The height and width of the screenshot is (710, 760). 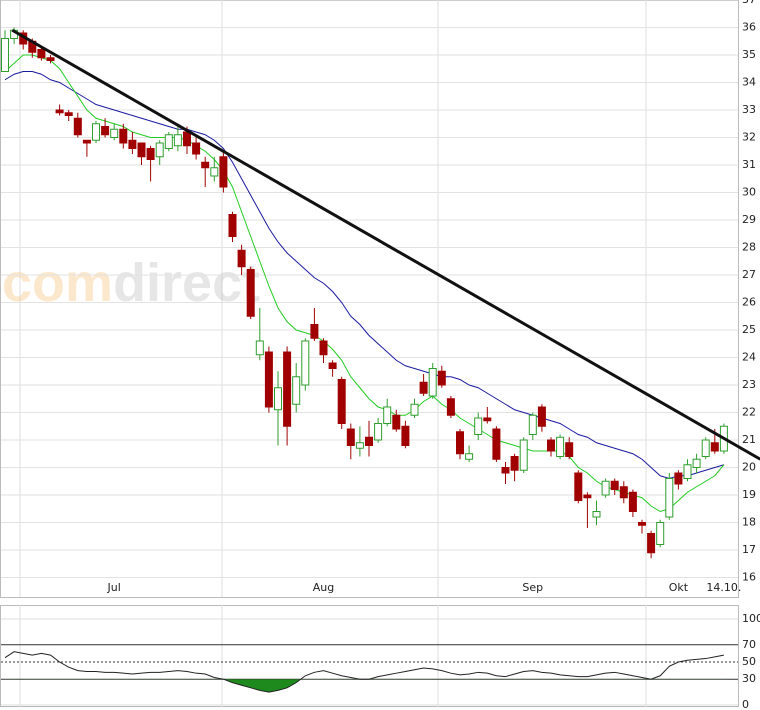 I want to click on indicator-line, so click(x=364, y=672).